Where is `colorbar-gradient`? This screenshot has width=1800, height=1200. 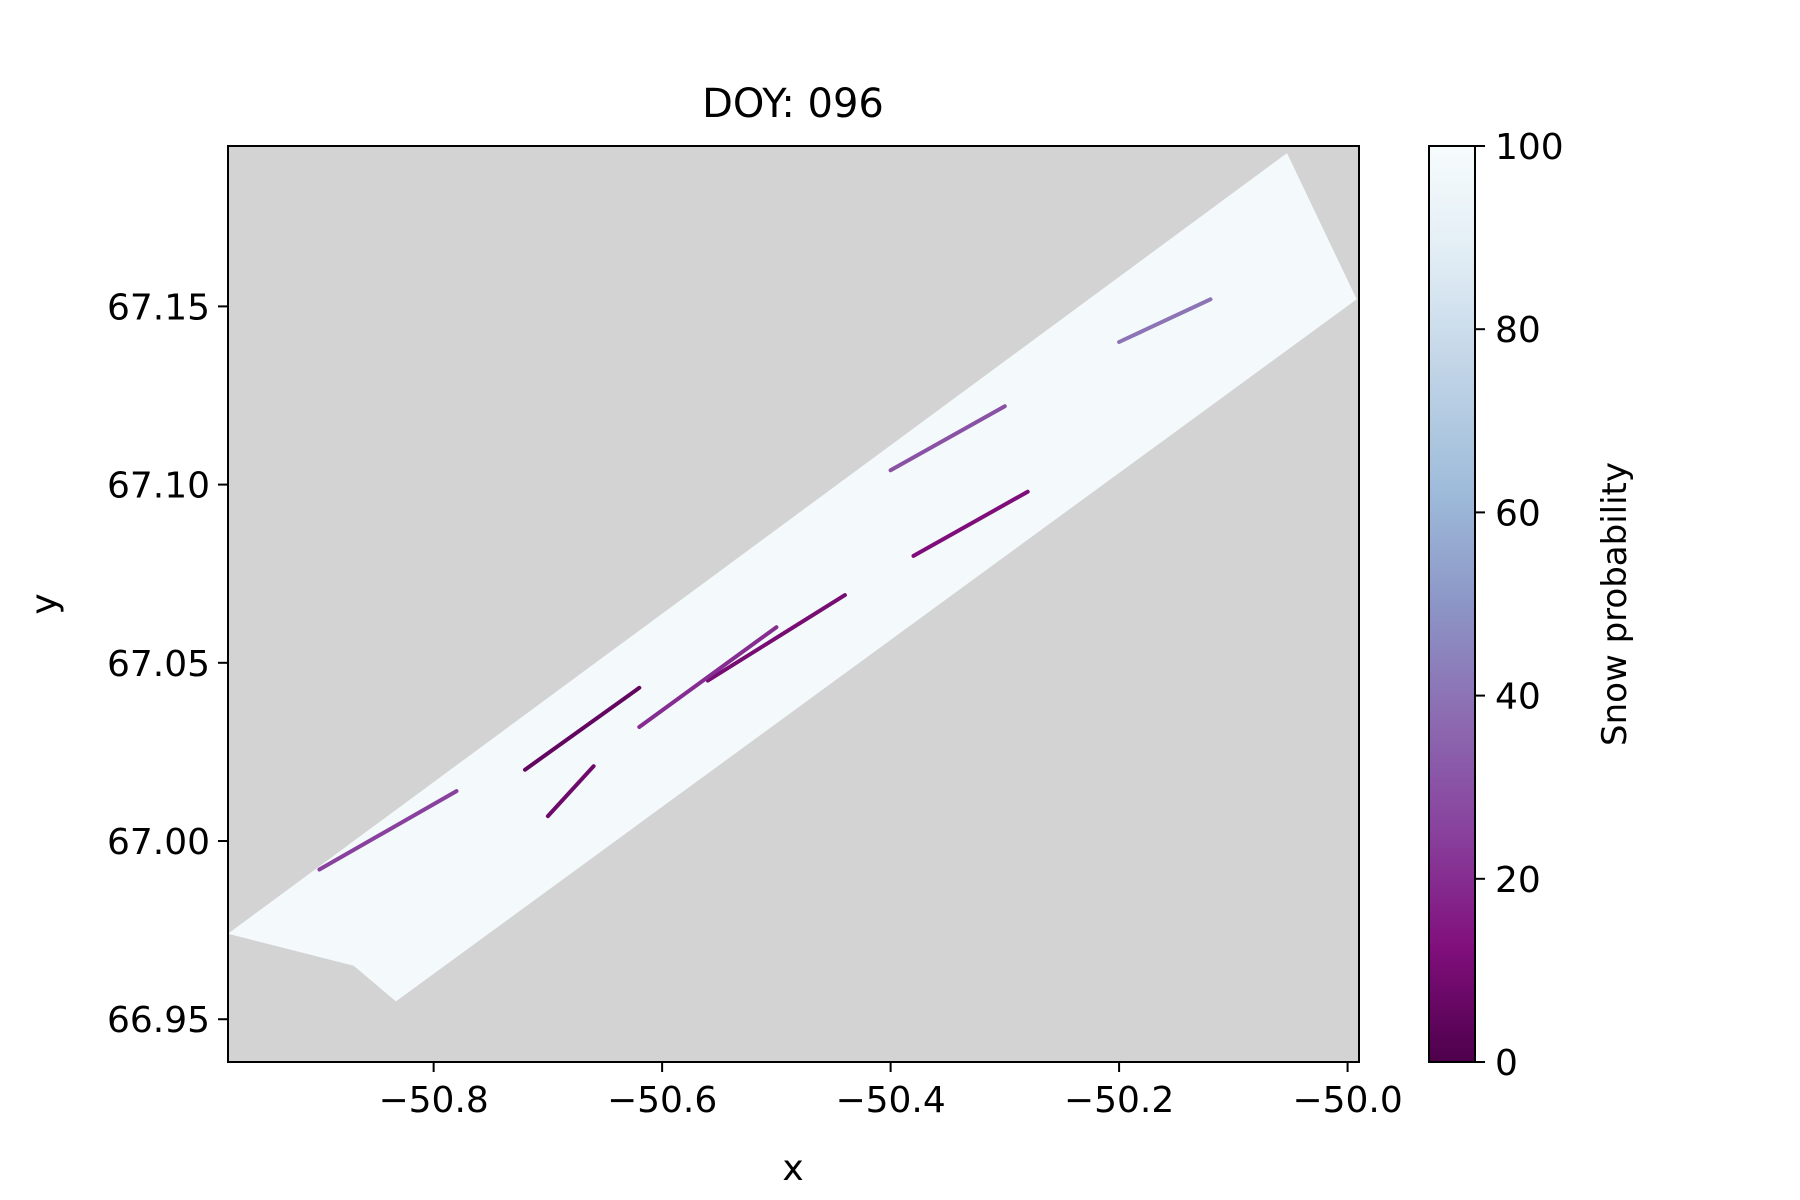
colorbar-gradient is located at coordinates (1452, 604).